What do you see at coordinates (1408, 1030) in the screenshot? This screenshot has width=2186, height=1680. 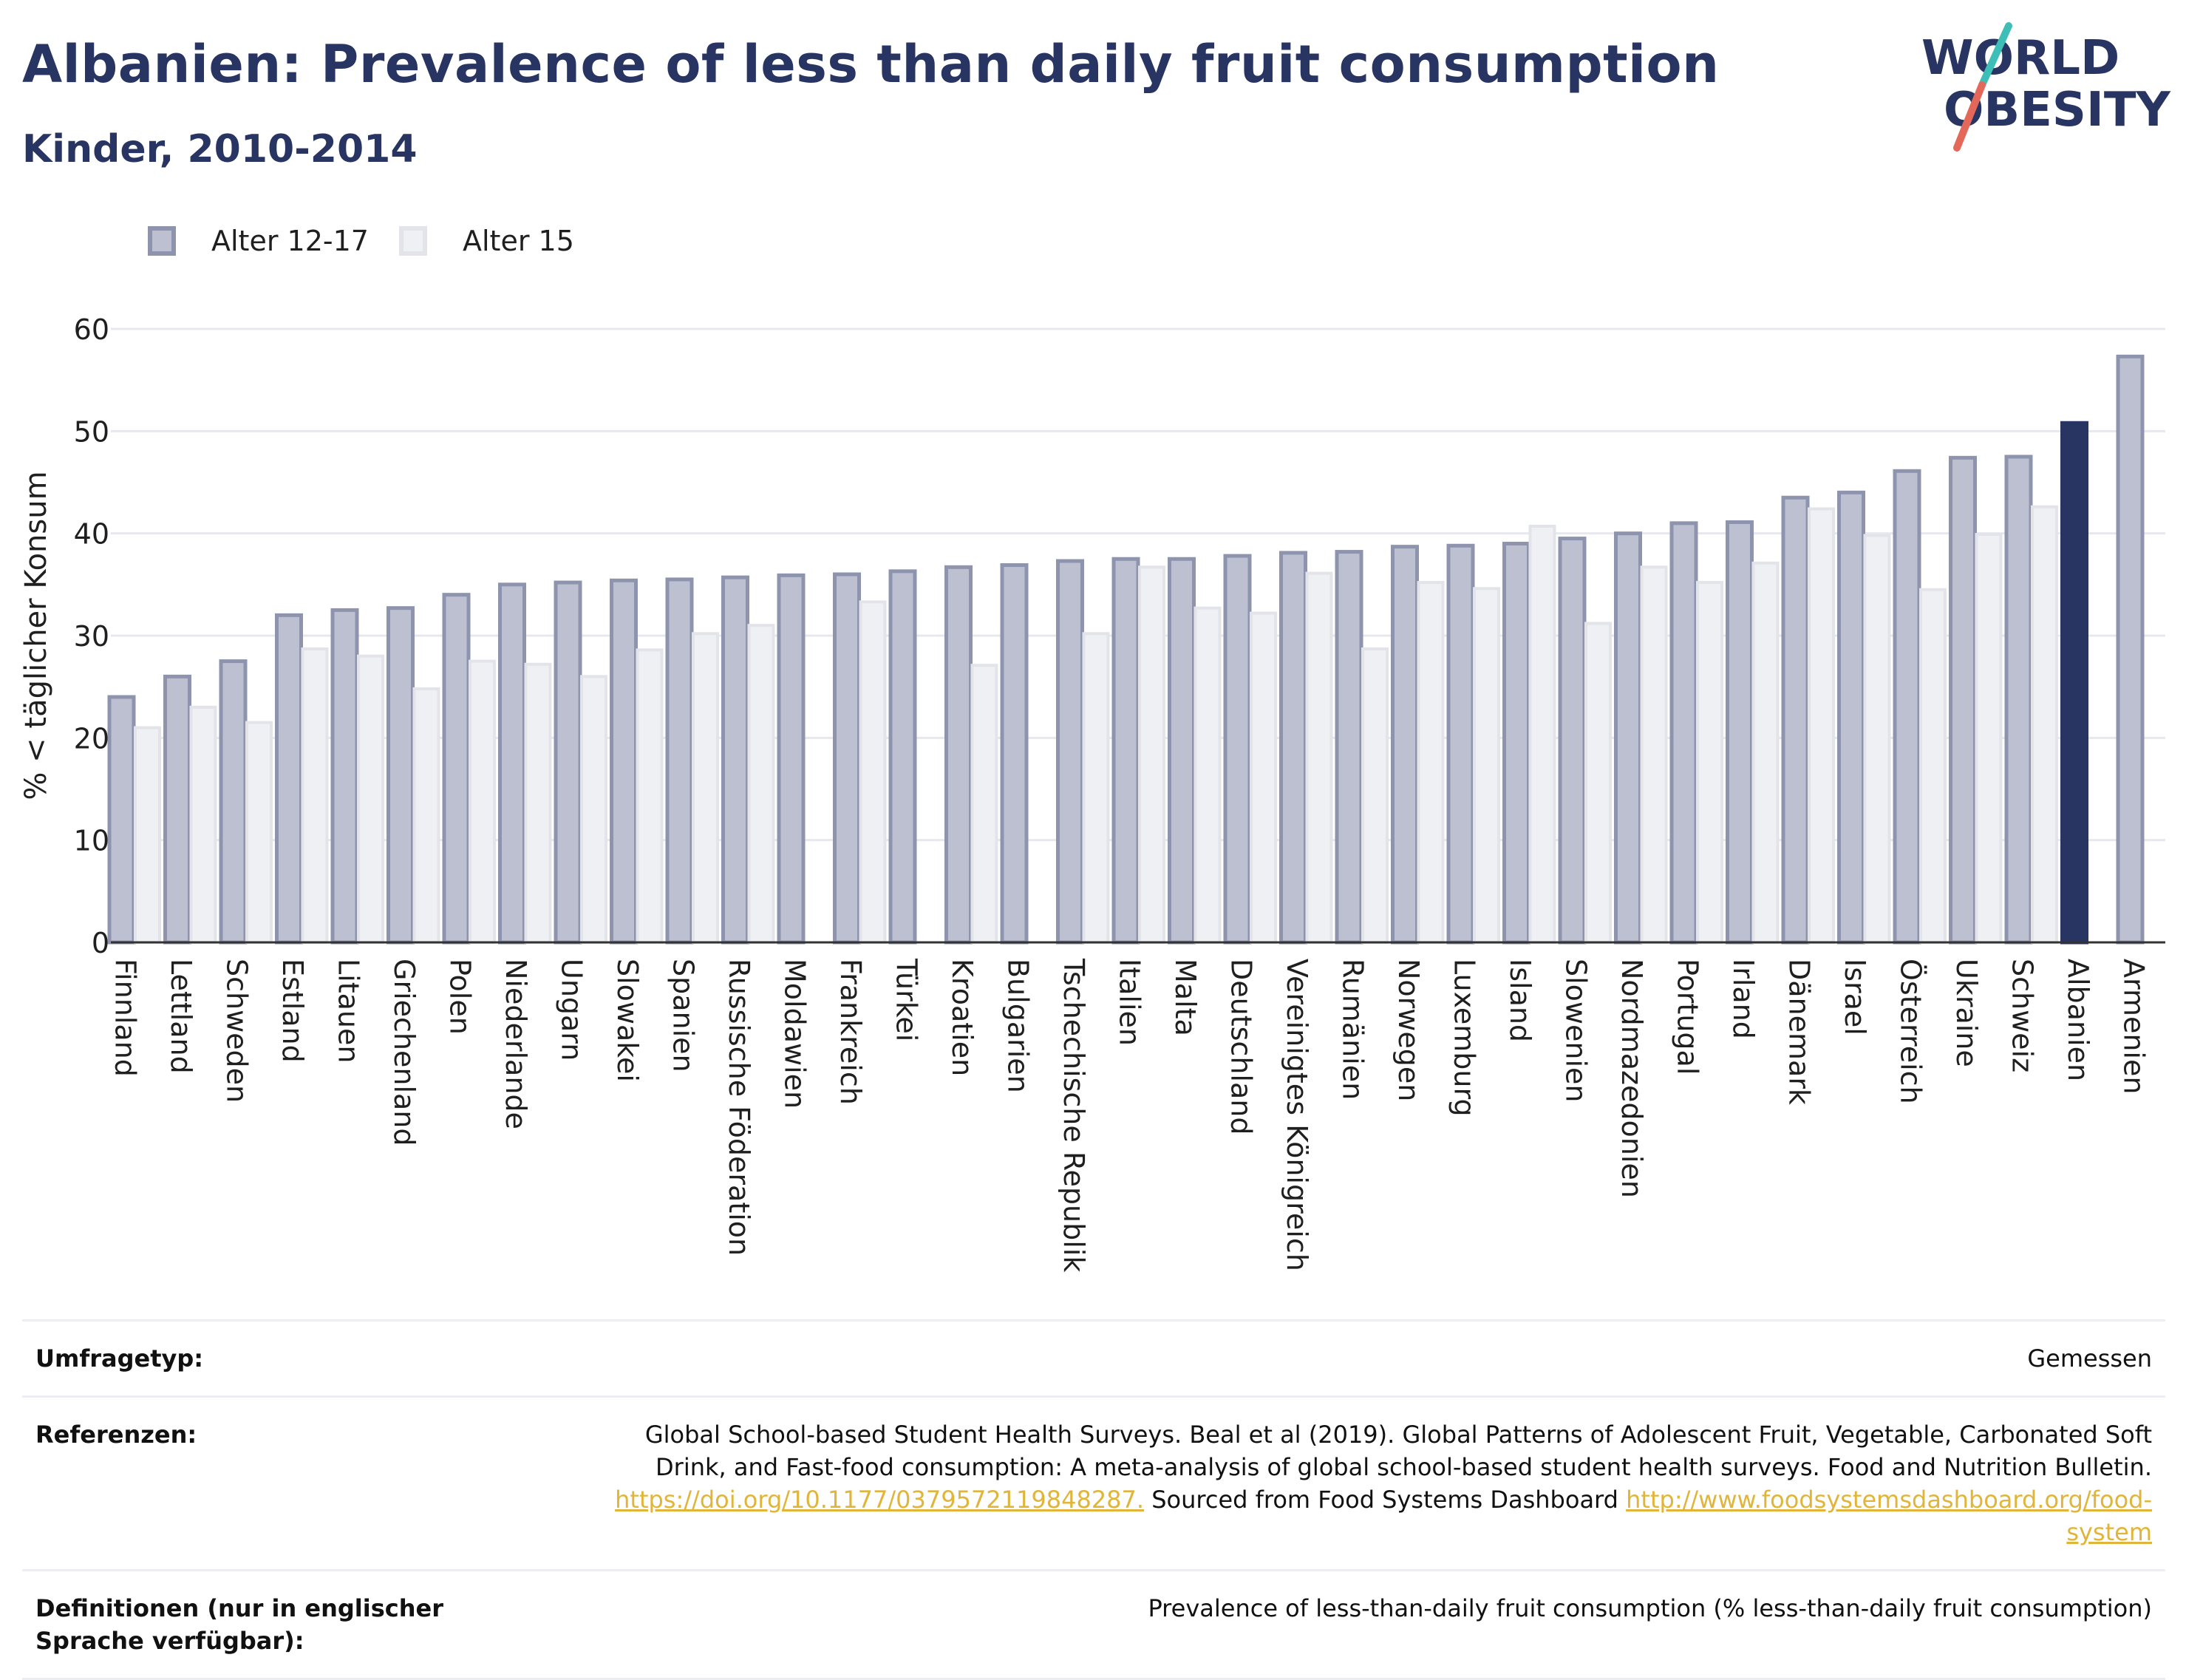 I see `x-tick-label: Norwegen` at bounding box center [1408, 1030].